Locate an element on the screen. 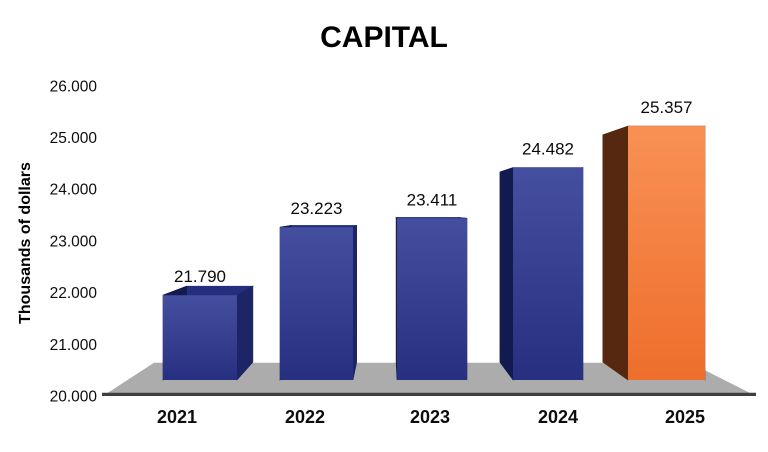  bar-right-face is located at coordinates (355, 302).